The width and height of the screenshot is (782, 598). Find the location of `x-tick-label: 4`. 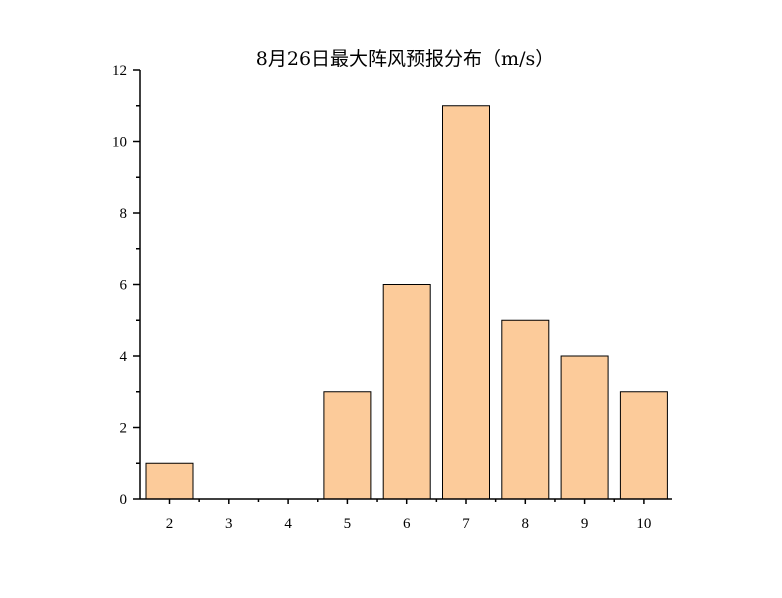

x-tick-label: 4 is located at coordinates (288, 524).